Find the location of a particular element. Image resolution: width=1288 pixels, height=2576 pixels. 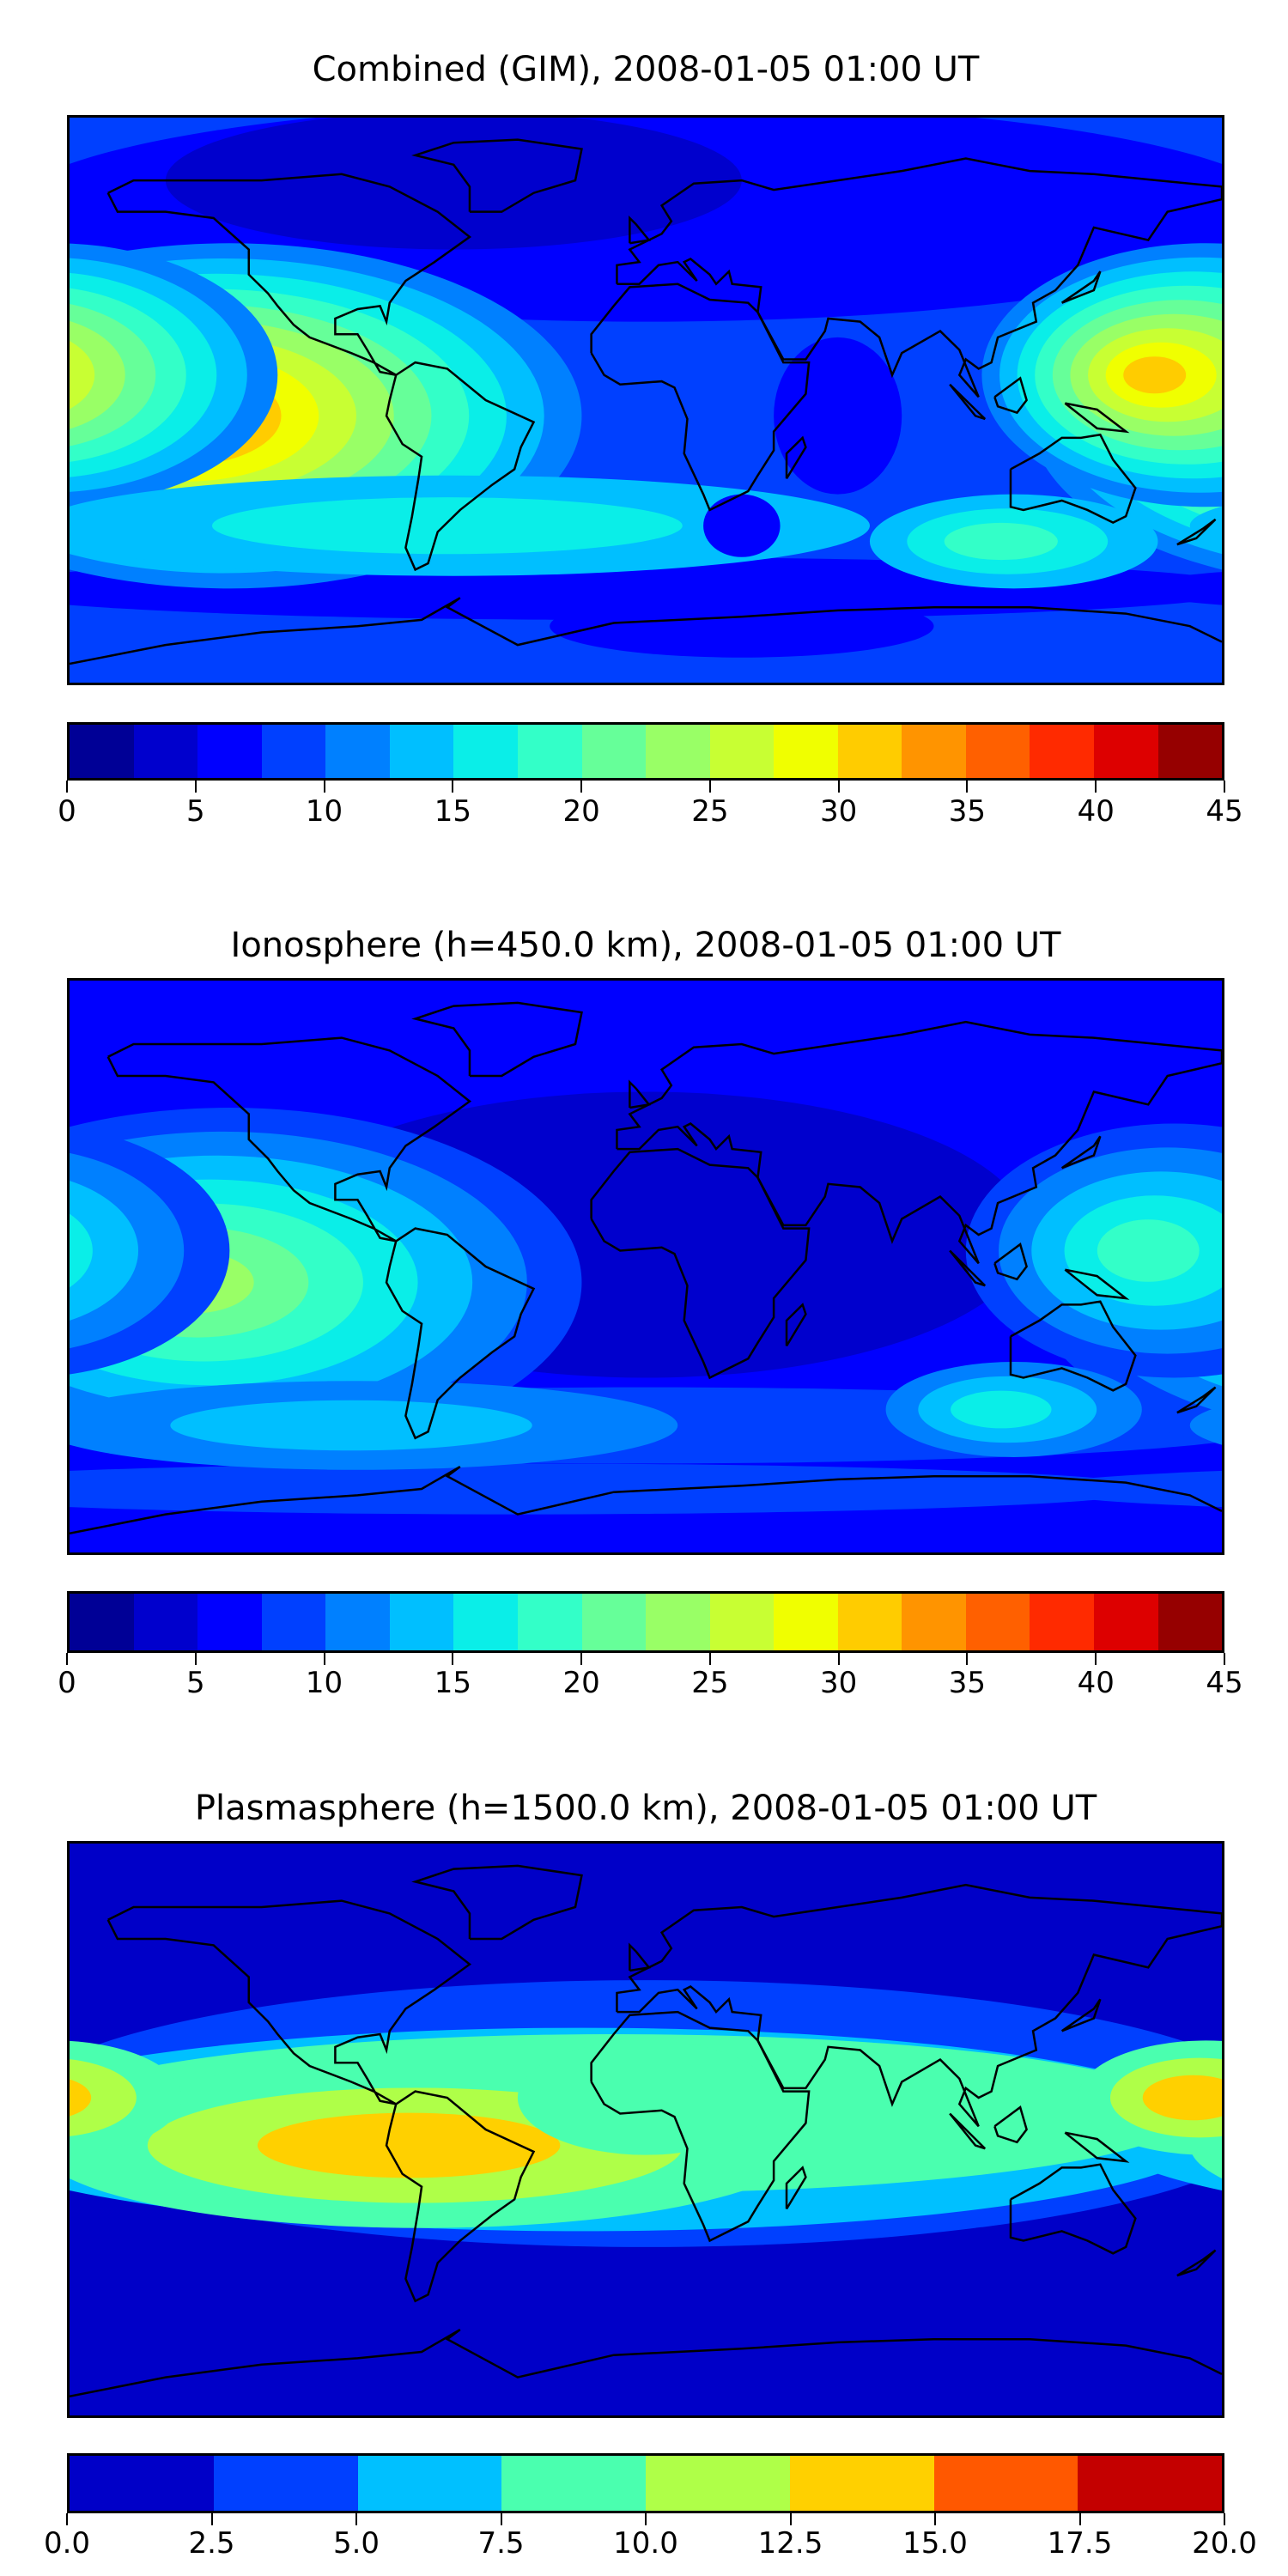

colorbar-tick-label: 10 is located at coordinates (324, 812).